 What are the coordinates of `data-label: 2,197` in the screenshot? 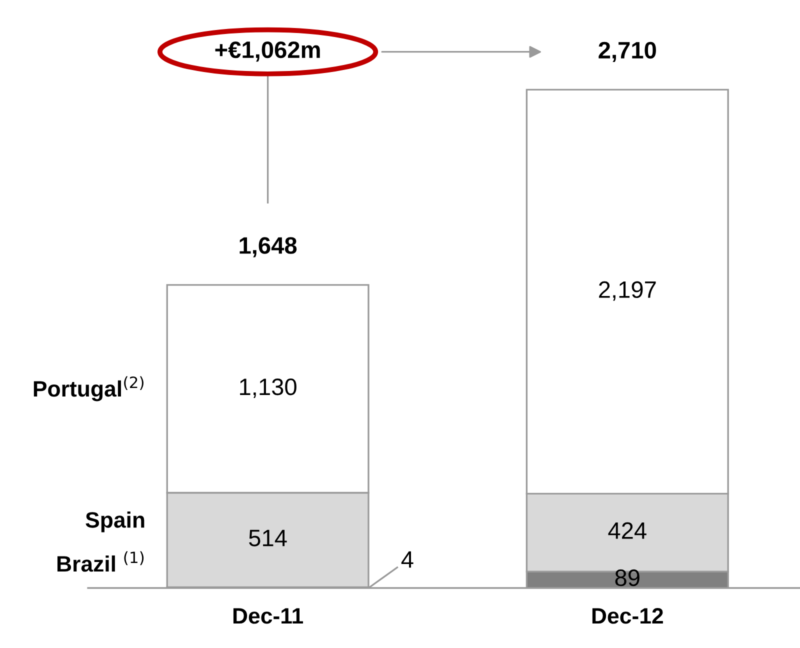 It's located at (627, 291).